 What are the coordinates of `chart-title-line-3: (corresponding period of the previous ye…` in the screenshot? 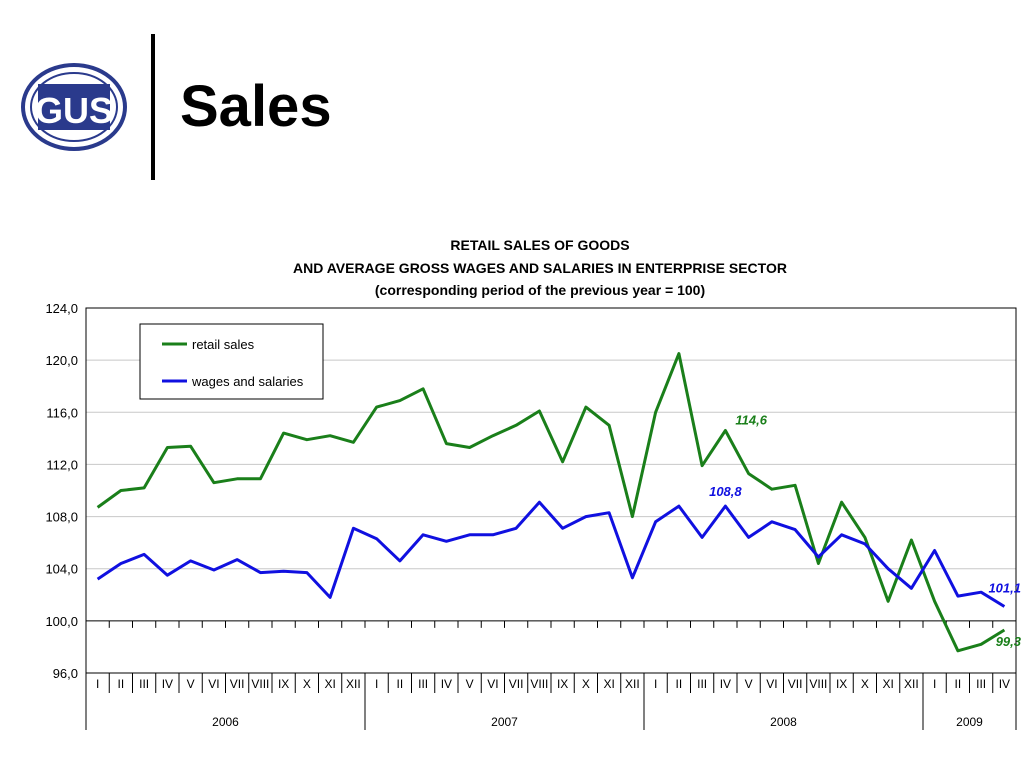 It's located at (540, 290).